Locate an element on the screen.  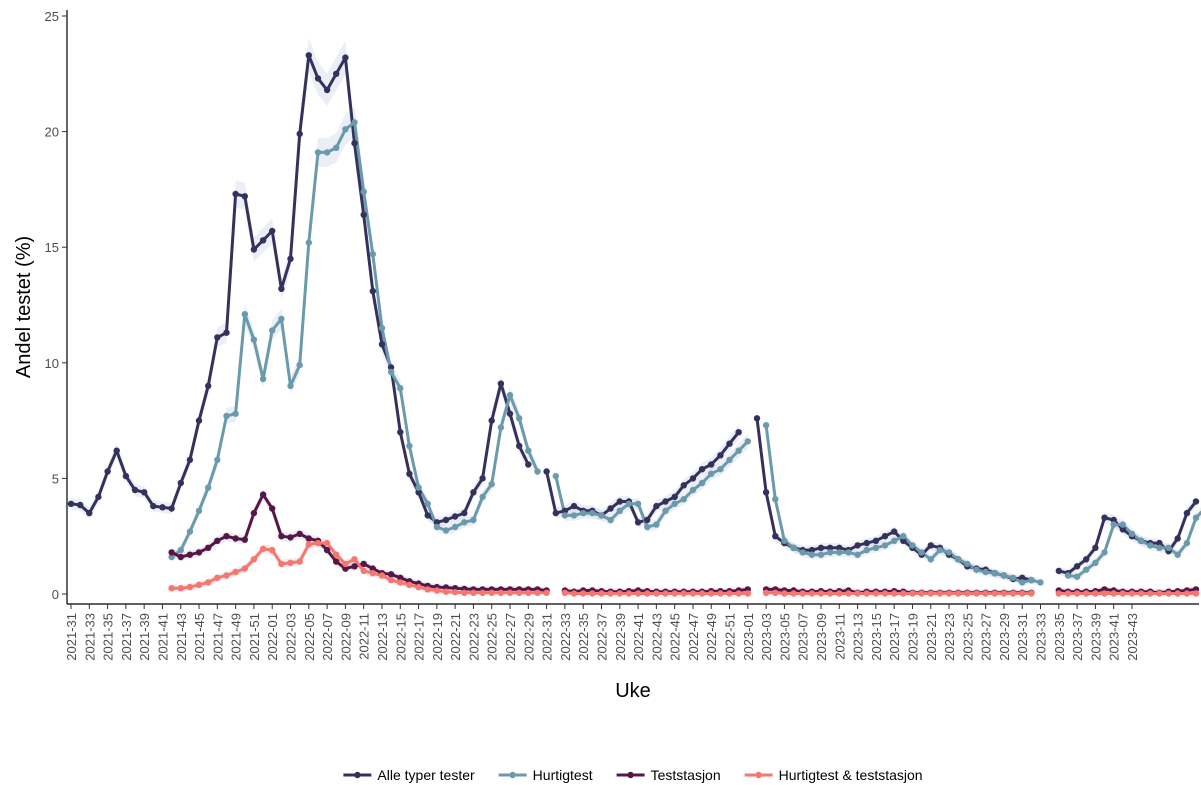
x-tick-label: 2022-27 is located at coordinates (510, 637).